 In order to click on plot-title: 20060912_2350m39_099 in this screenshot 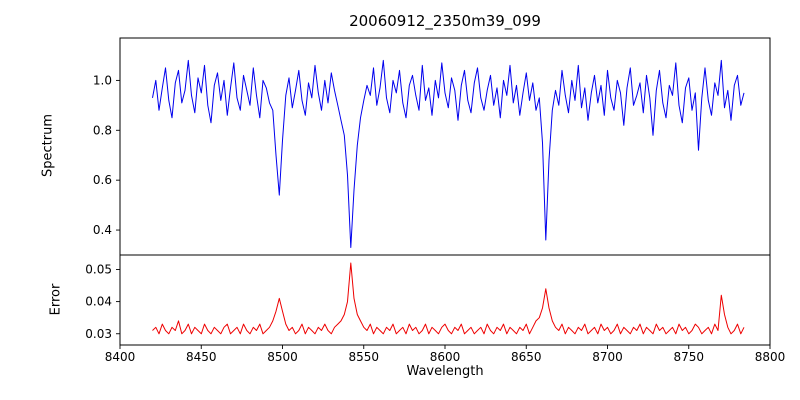, I will do `click(445, 21)`.